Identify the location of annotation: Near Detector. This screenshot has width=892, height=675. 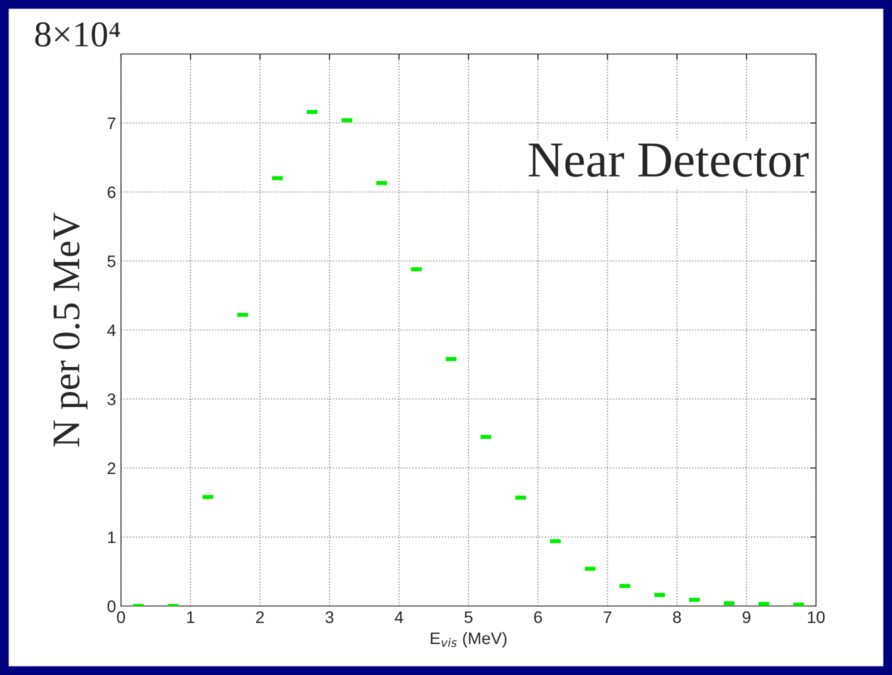
(668, 160).